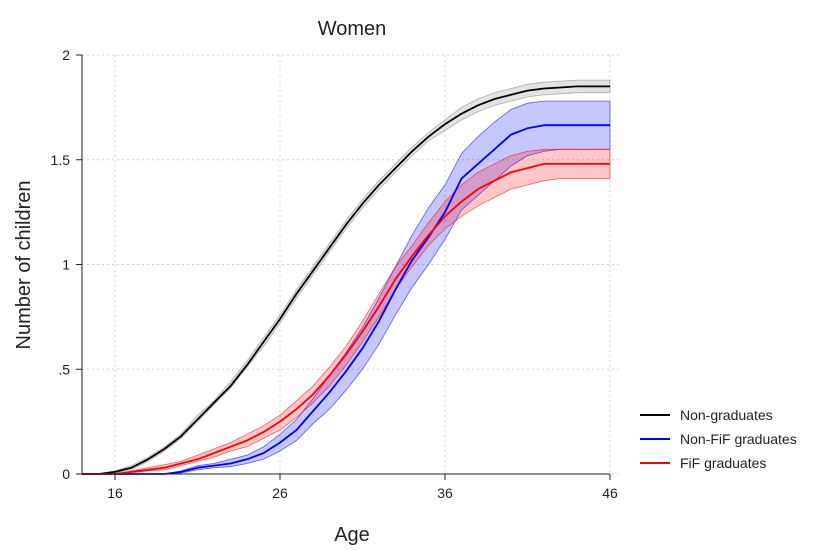 Image resolution: width=821 pixels, height=550 pixels. I want to click on chart-title: Women, so click(352, 29).